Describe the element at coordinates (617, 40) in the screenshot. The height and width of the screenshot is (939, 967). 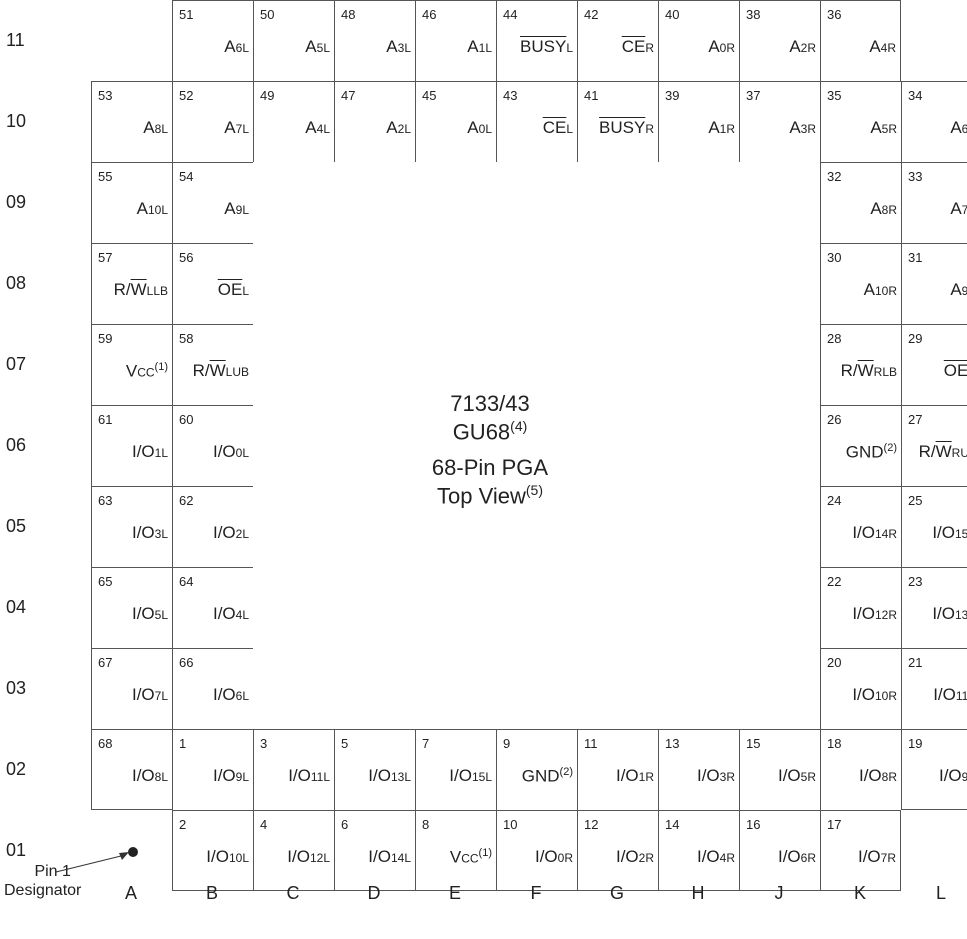
I see `pin-cell: 42 CER` at that location.